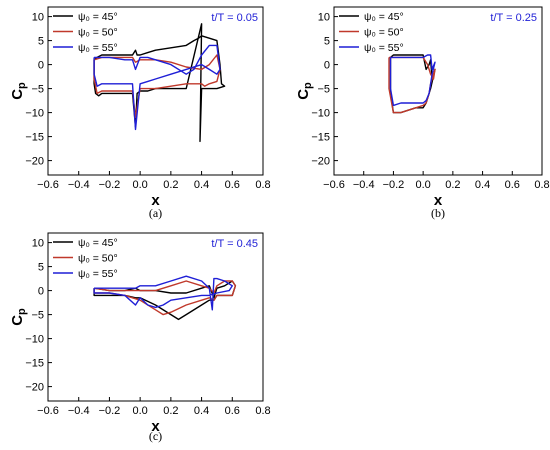  What do you see at coordinates (234, 18) in the screenshot?
I see `chart-0-time-annotation: t/T = 0.05` at bounding box center [234, 18].